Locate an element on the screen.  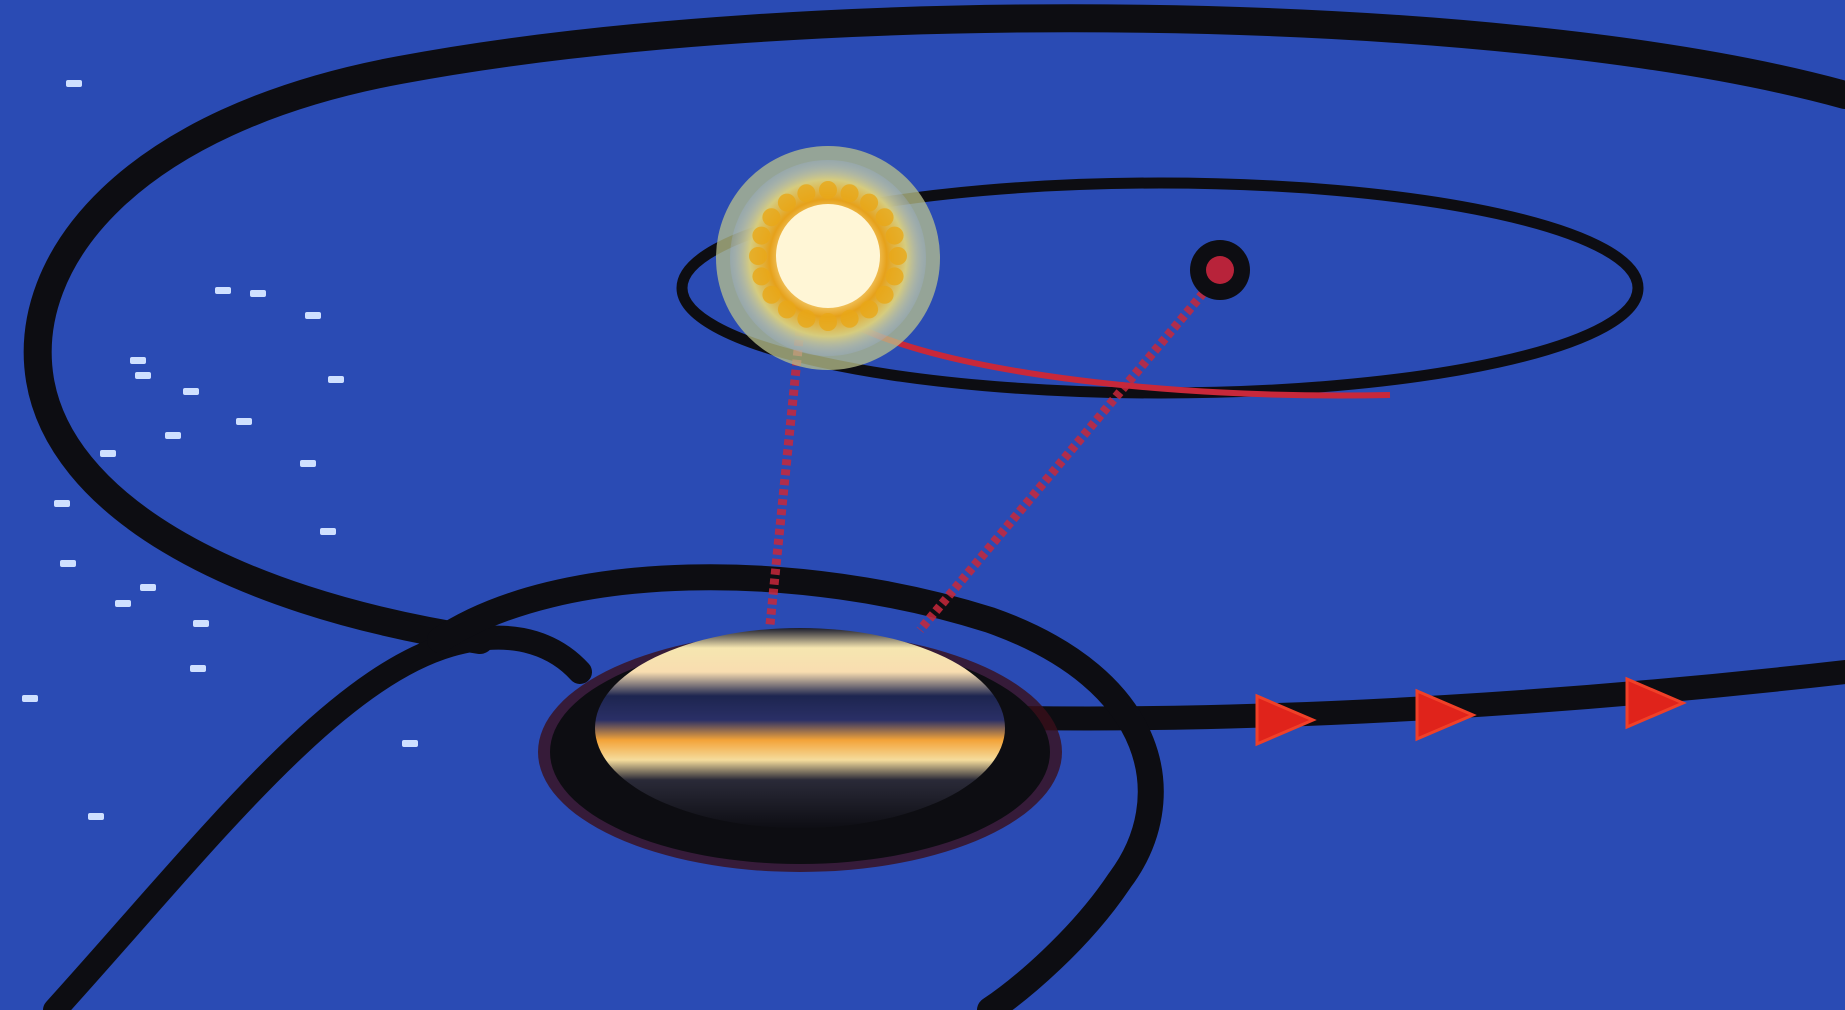
transfer-trajectory is located at coordinates (317, 817).